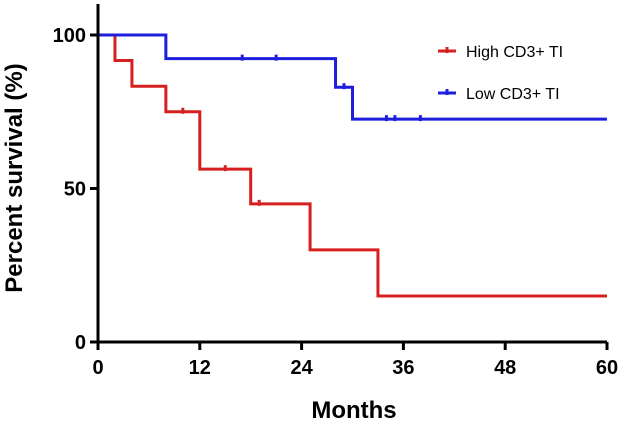 The height and width of the screenshot is (426, 624). What do you see at coordinates (69, 36) in the screenshot?
I see `y-tick-label: 100` at bounding box center [69, 36].